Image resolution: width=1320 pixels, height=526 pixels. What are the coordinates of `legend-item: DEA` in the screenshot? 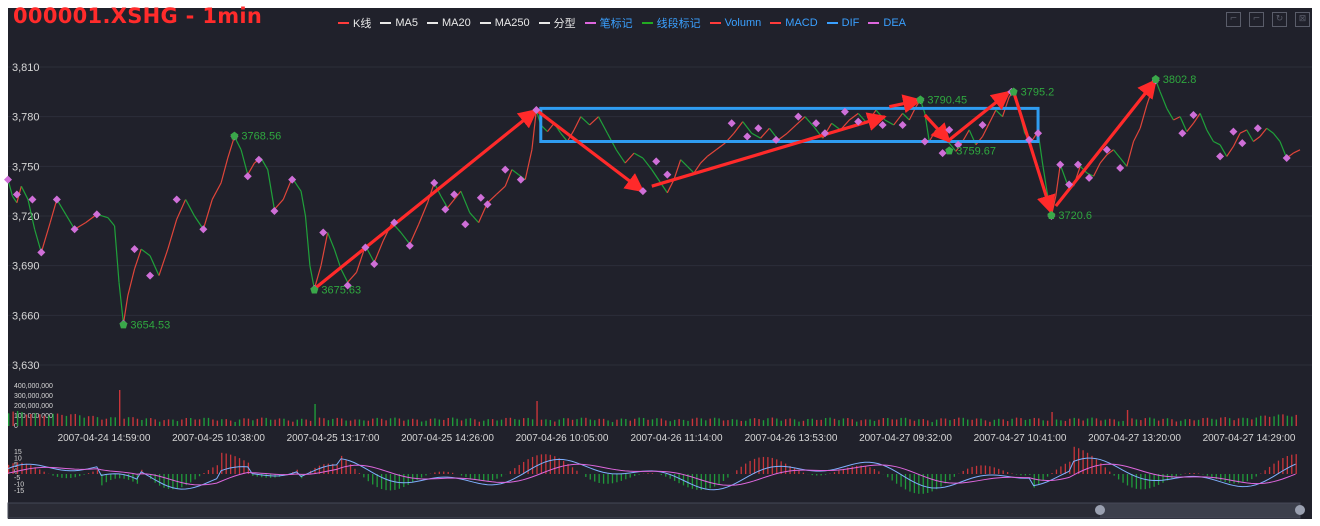 It's located at (887, 23).